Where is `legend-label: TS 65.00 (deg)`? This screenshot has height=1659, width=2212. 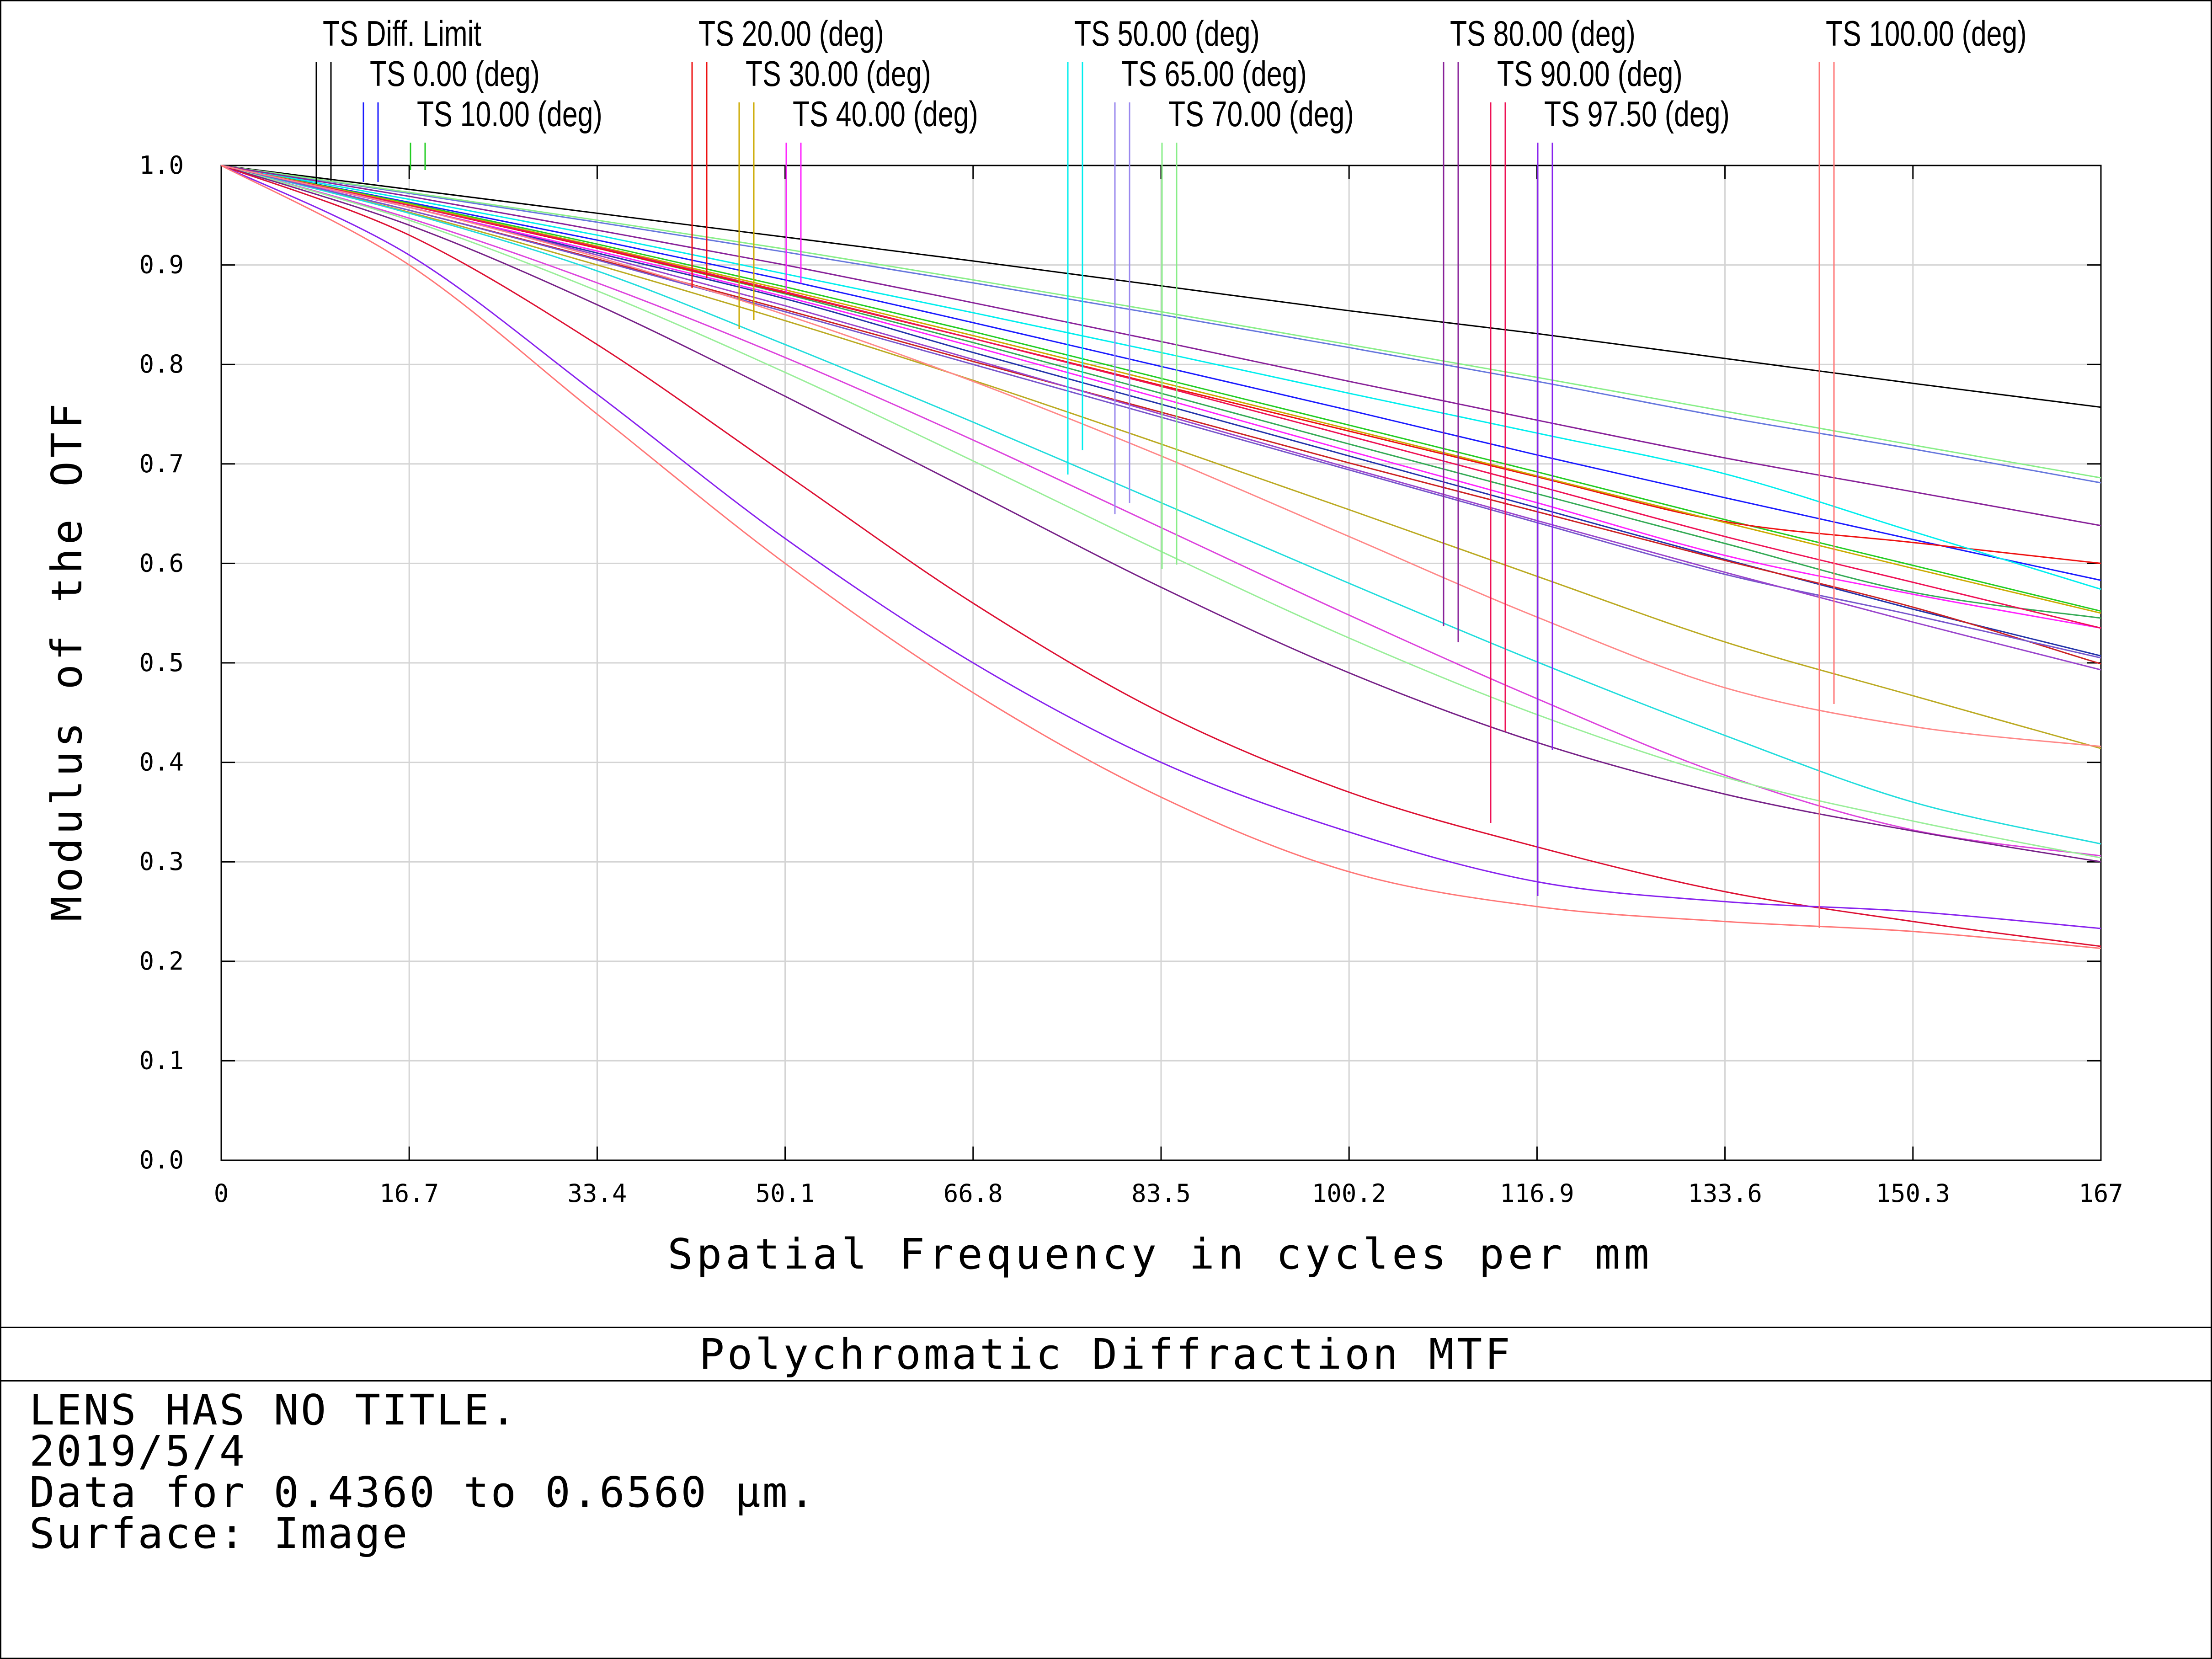 legend-label: TS 65.00 (deg) is located at coordinates (1214, 74).